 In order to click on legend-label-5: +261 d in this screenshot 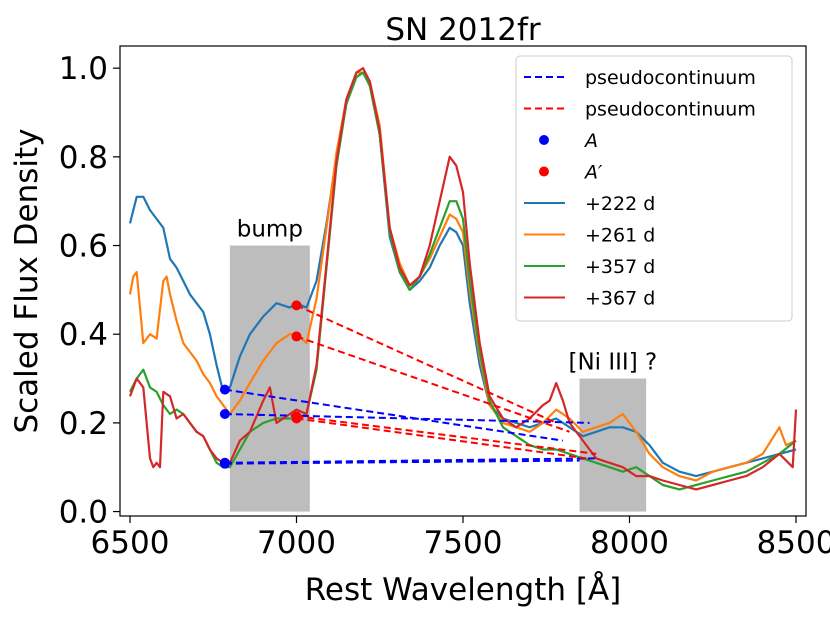, I will do `click(620, 236)`.